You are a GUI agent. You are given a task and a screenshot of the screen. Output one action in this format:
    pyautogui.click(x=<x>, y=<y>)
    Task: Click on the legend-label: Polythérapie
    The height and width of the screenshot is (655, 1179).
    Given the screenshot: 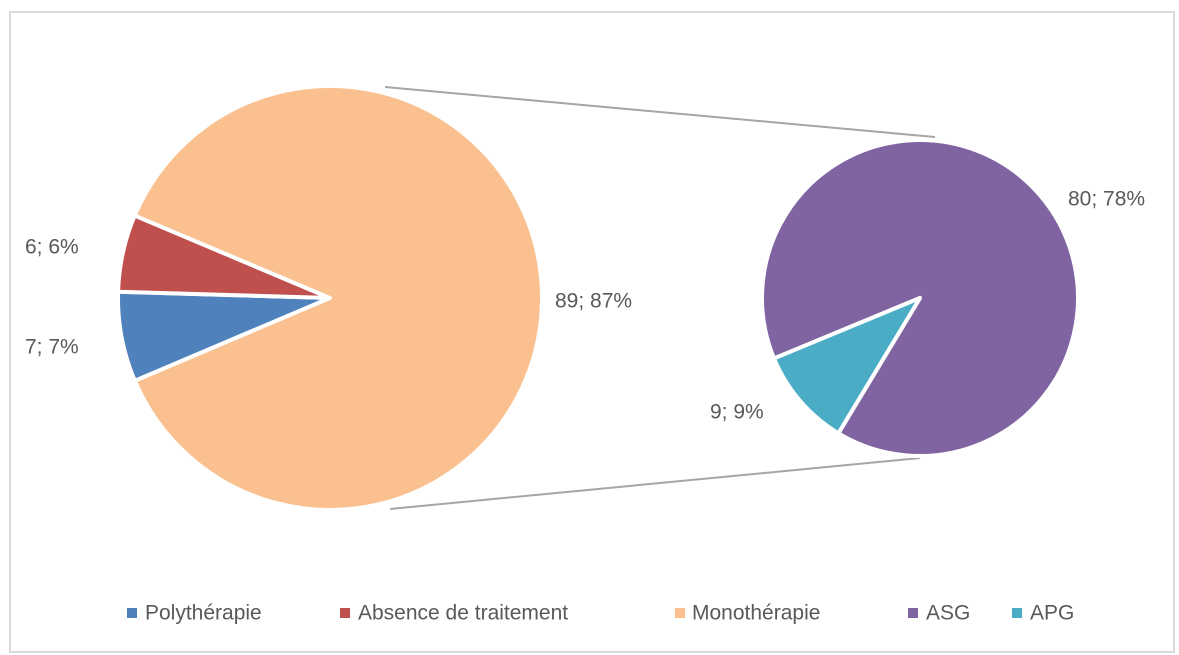 What is the action you would take?
    pyautogui.click(x=203, y=613)
    